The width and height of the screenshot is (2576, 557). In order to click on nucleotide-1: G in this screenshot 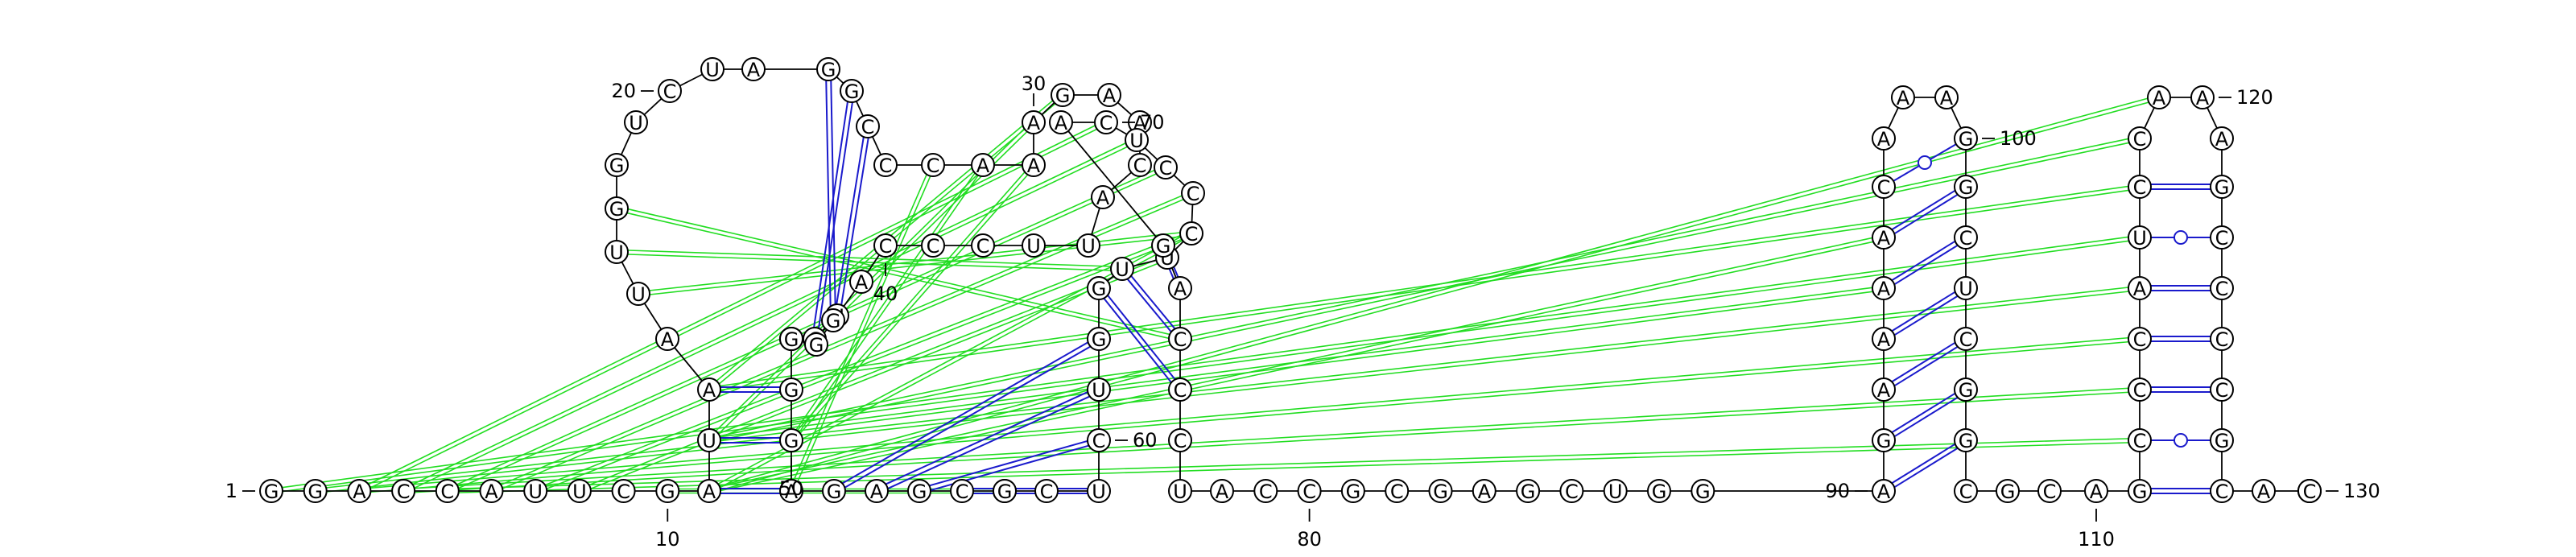, I will do `click(271, 491)`.